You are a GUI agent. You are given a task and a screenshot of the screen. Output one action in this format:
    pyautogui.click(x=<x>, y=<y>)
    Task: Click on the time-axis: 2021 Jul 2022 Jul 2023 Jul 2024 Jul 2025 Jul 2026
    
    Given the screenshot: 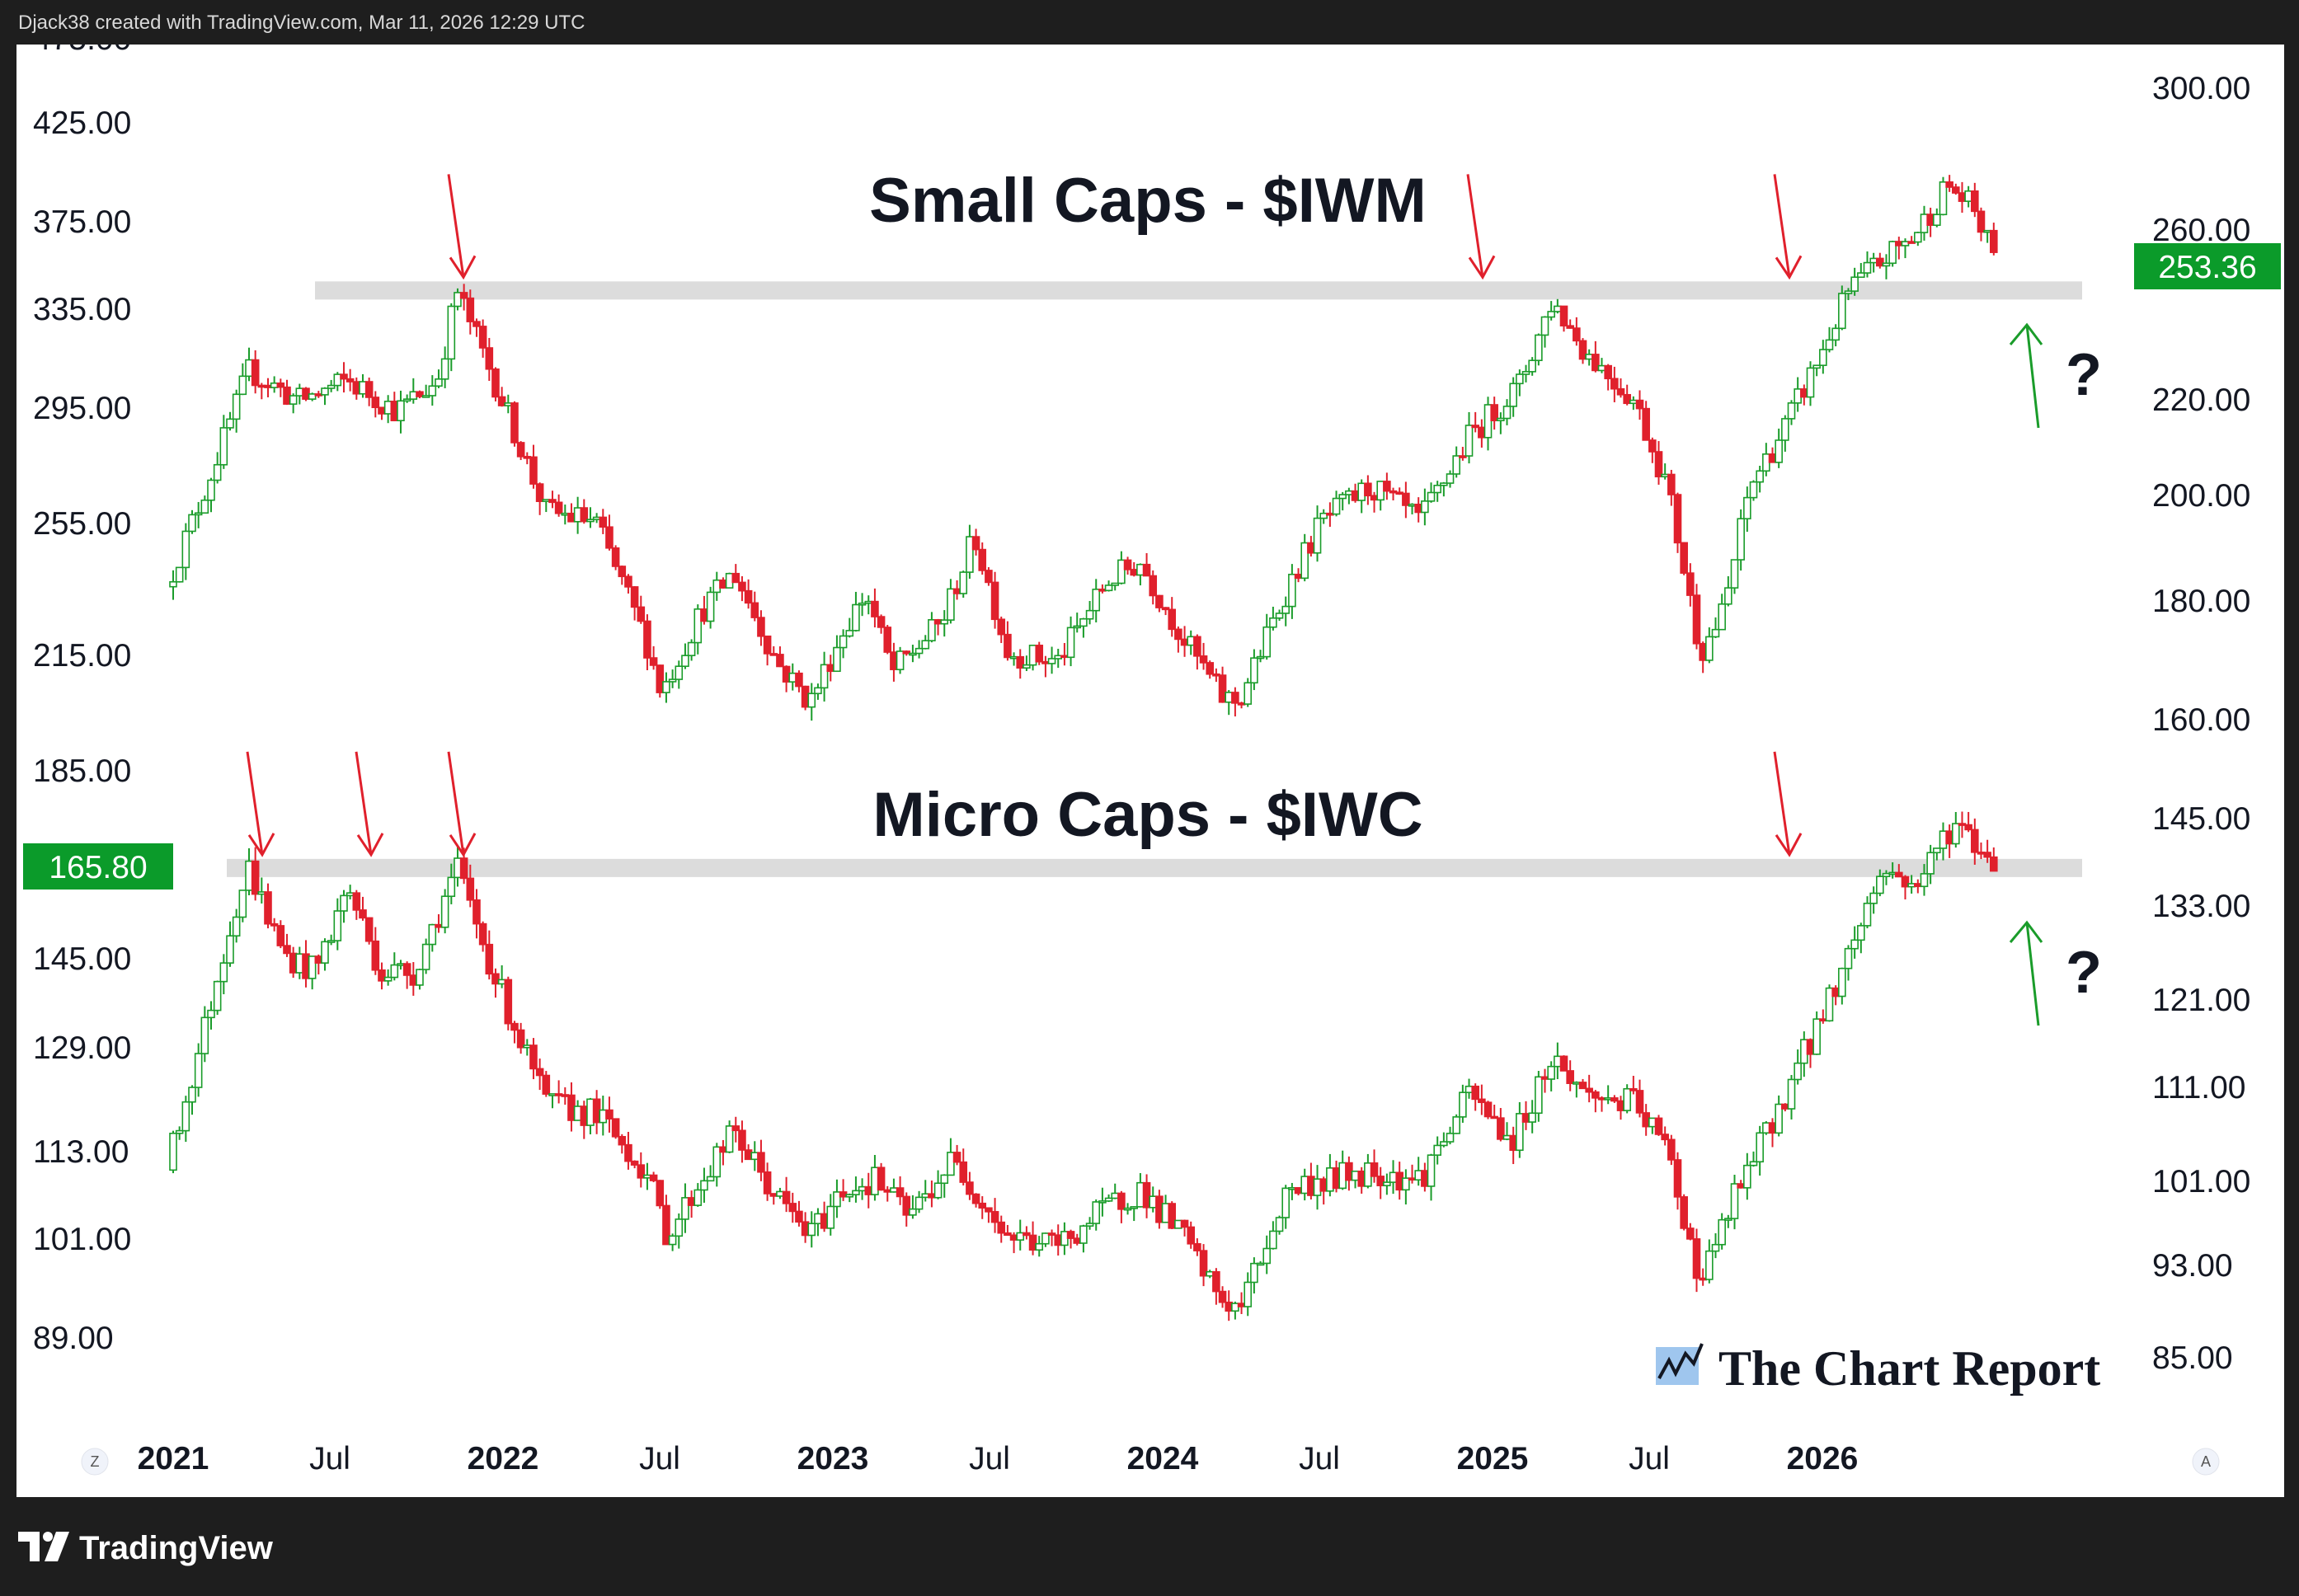 What is the action you would take?
    pyautogui.click(x=998, y=1458)
    